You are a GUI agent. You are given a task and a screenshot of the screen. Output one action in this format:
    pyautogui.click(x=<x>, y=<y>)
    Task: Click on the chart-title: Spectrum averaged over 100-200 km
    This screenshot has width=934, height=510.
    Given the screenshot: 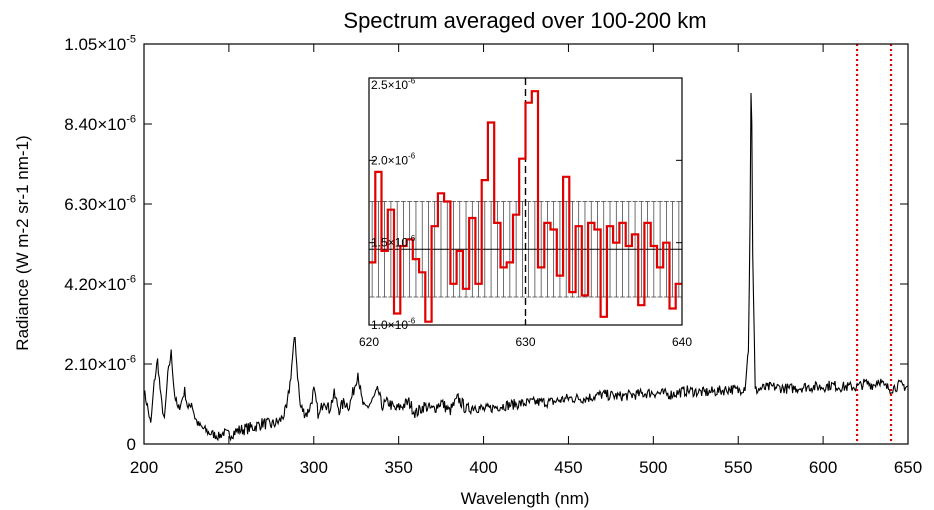 What is the action you would take?
    pyautogui.click(x=524, y=20)
    